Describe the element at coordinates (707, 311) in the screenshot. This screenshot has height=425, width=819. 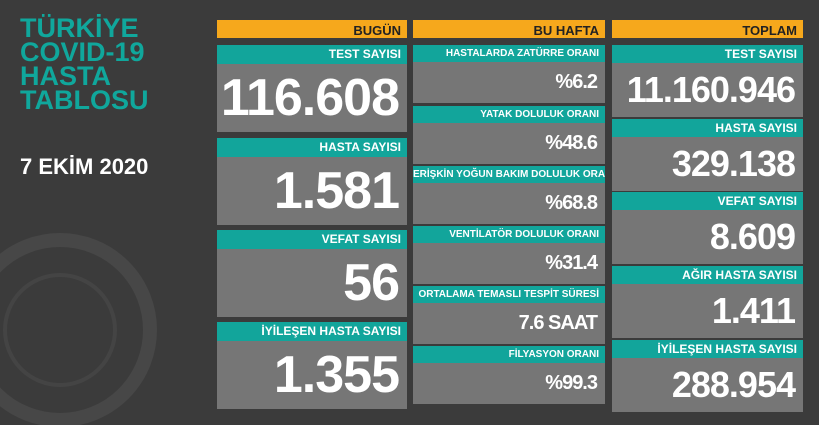
I see `stat-value: 1.411` at that location.